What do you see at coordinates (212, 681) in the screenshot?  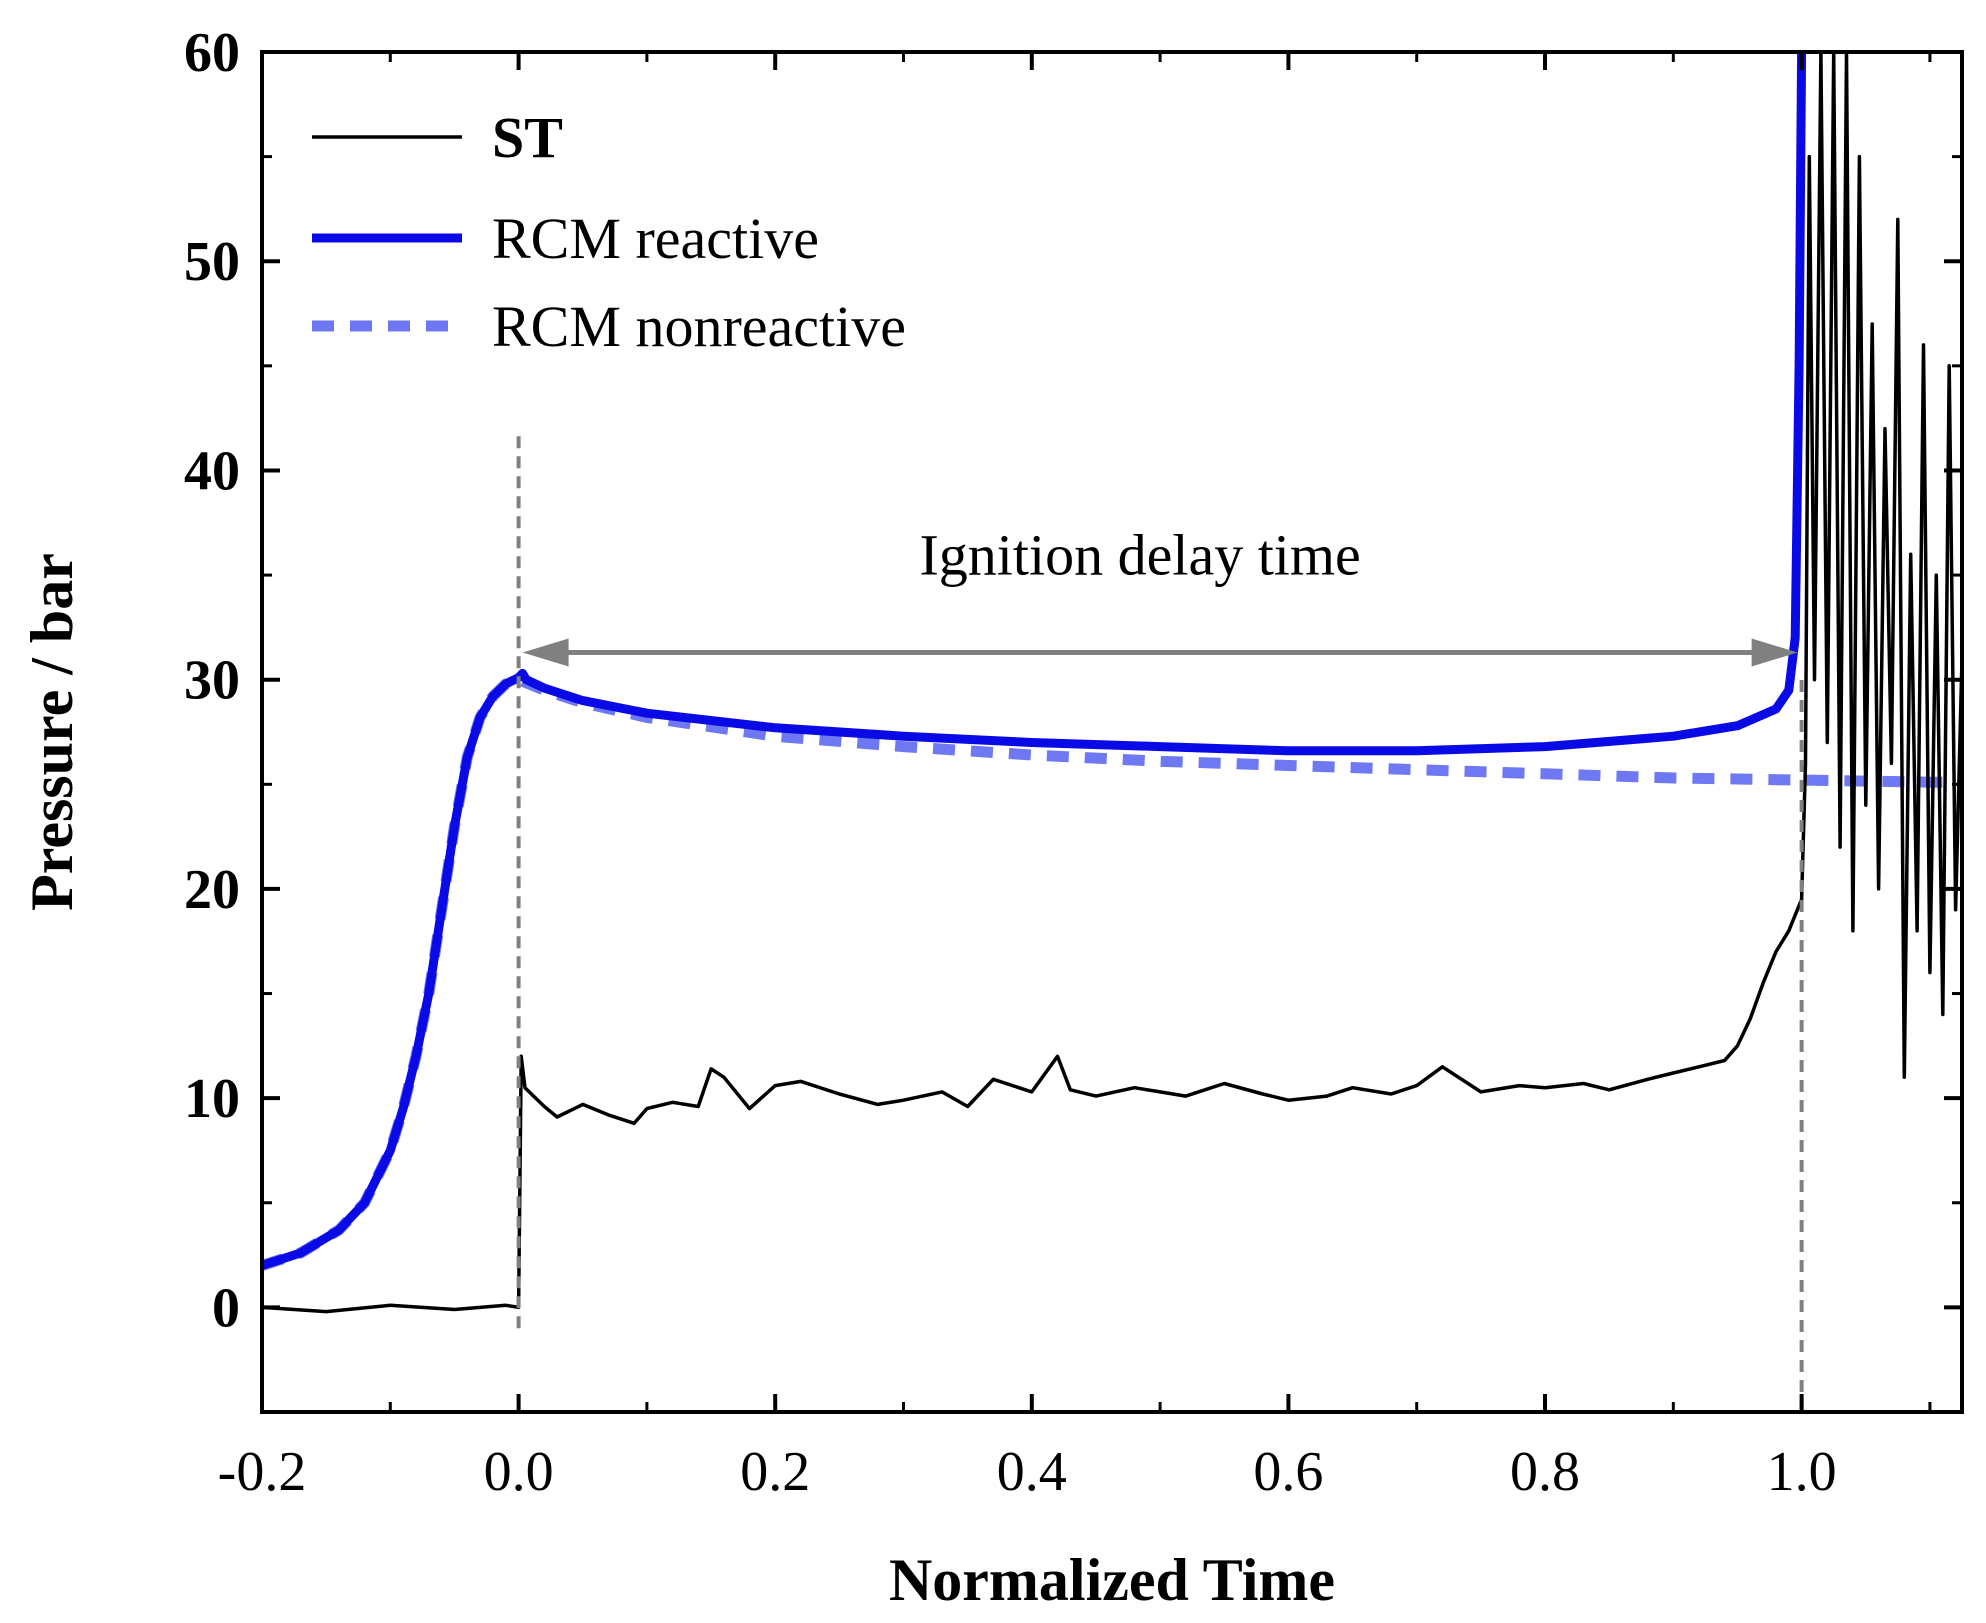 I see `y-tick-label: 30` at bounding box center [212, 681].